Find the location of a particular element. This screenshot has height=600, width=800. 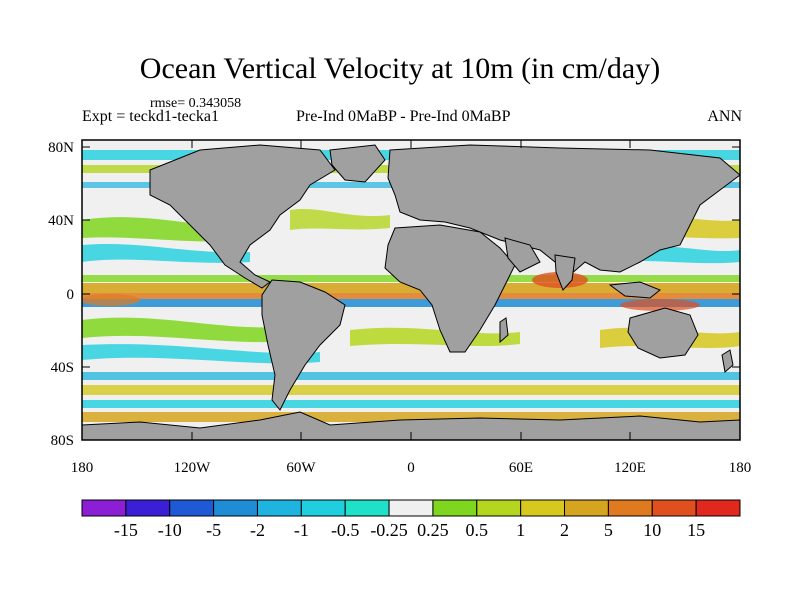

colorbar-label: -15 is located at coordinates (126, 530).